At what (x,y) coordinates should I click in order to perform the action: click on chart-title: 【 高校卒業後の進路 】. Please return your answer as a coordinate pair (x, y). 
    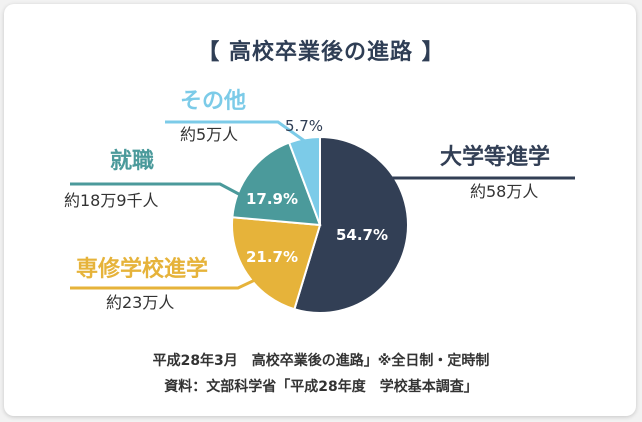
    Looking at the image, I should click on (321, 52).